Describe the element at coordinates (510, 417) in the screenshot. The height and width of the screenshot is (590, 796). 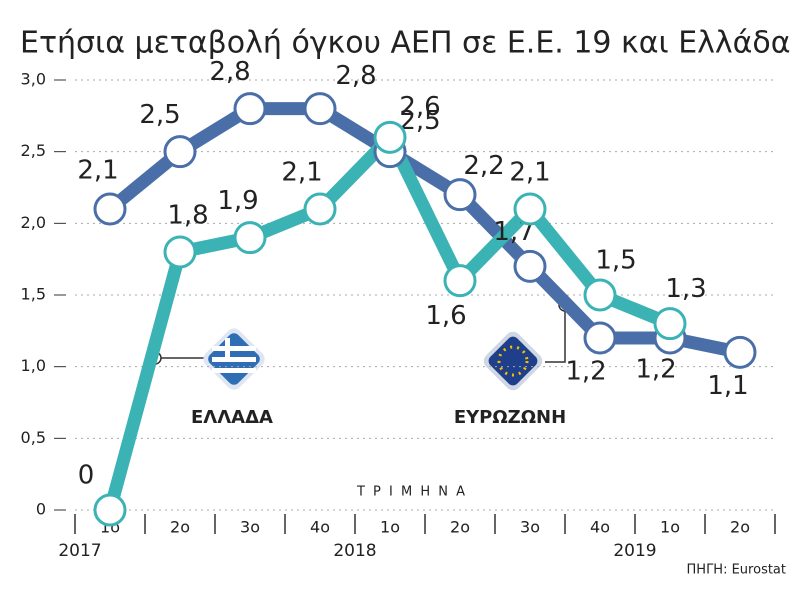
I see `legend-label: ΕΥΡΩΖΩΝΗ` at that location.